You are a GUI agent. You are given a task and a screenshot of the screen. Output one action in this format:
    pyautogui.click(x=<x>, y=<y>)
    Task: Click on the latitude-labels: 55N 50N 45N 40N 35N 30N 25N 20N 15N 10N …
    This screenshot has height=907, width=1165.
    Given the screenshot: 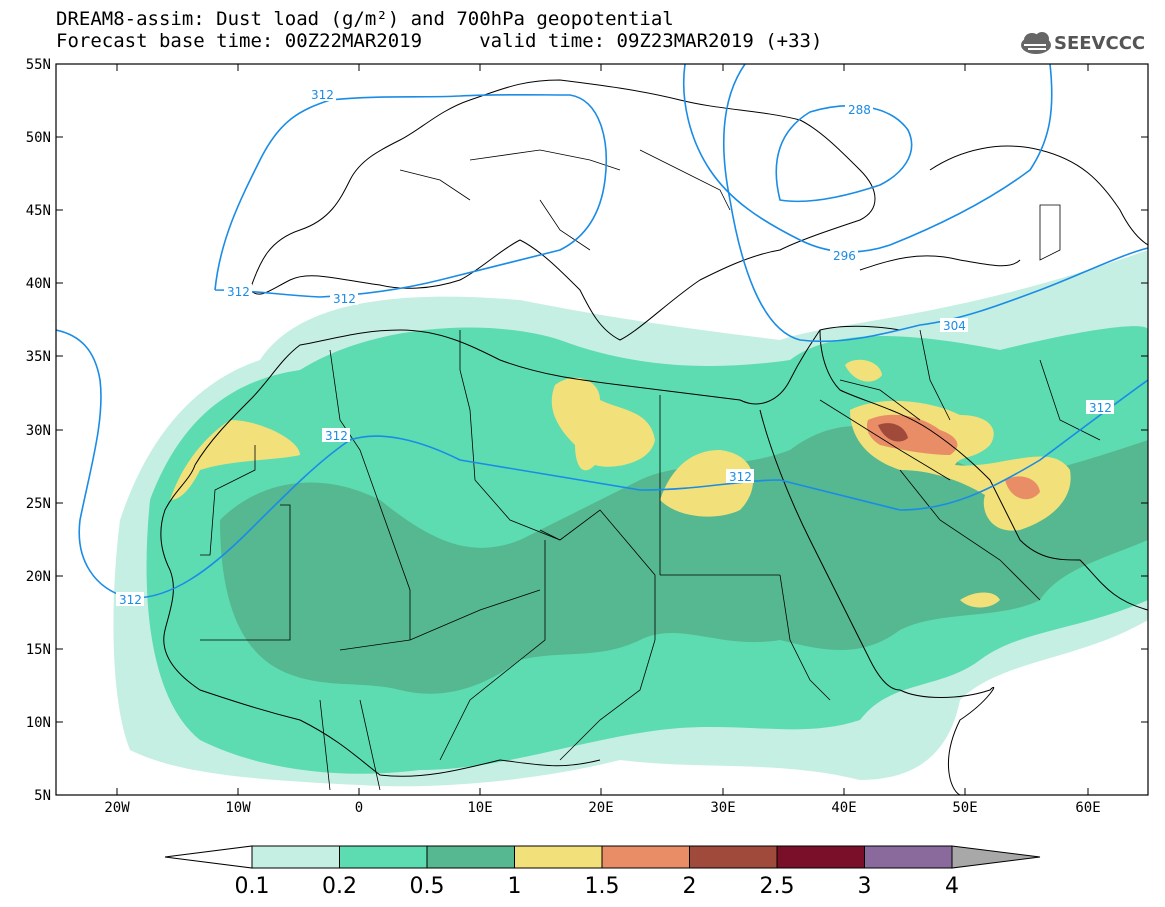 What is the action you would take?
    pyautogui.click(x=38, y=430)
    